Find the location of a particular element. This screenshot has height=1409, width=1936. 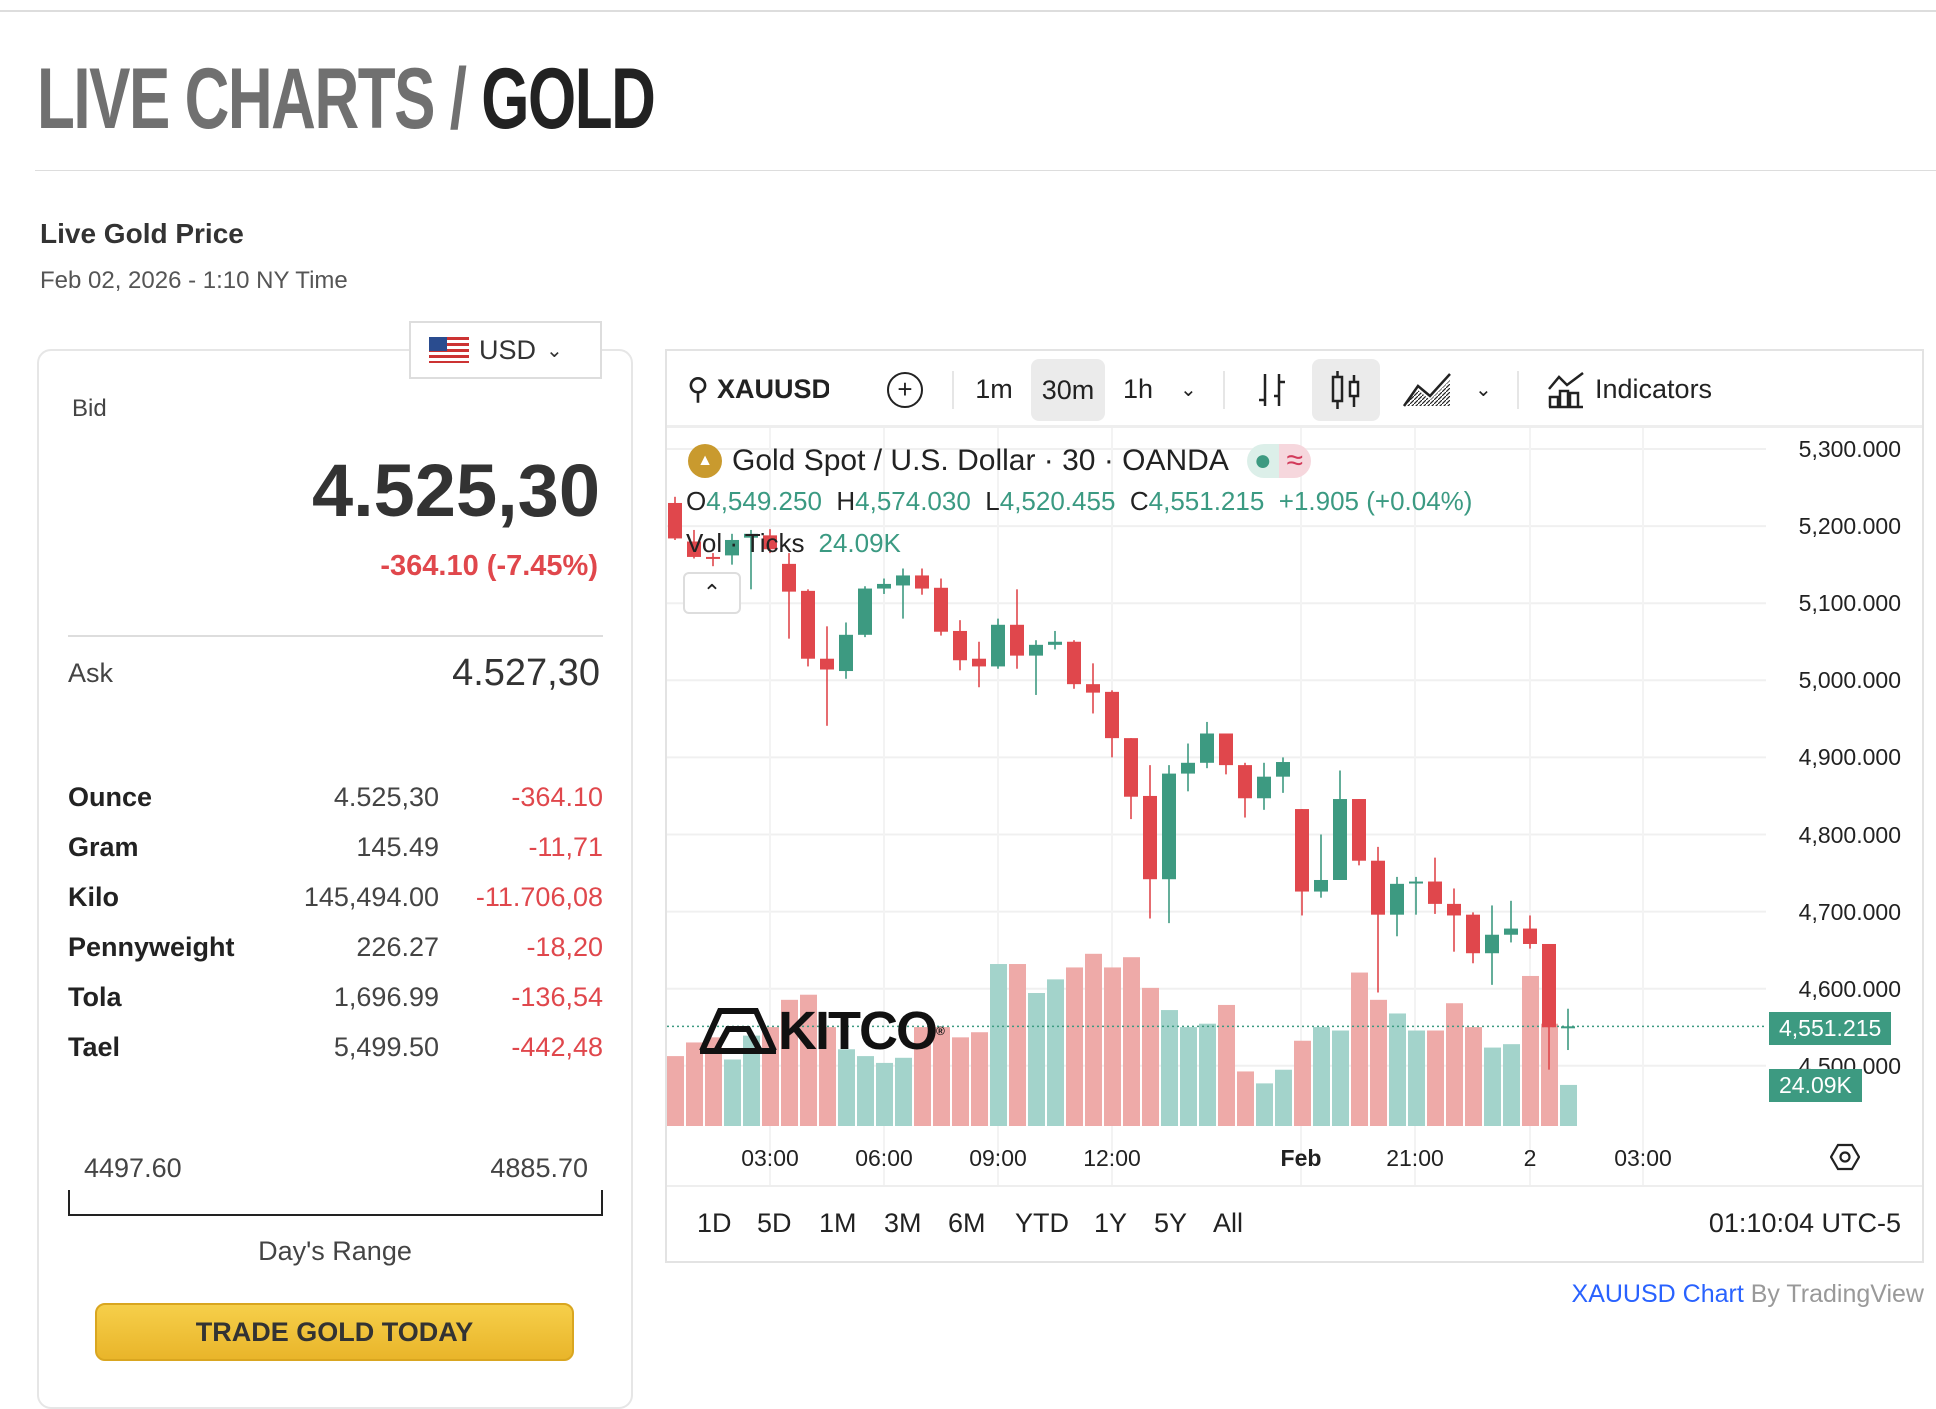

search-icon: ⚲ is located at coordinates (698, 389).